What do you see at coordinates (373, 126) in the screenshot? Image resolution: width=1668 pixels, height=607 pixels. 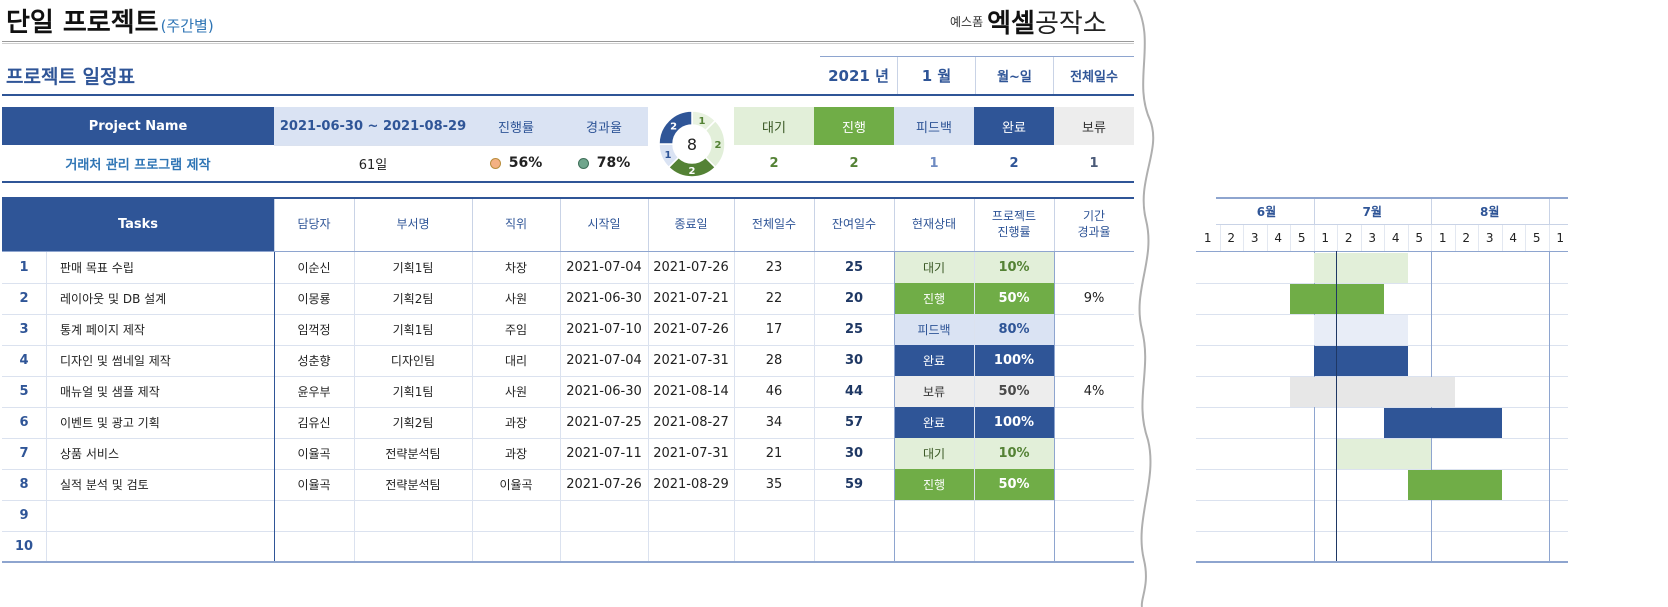 I see `period-cell: 2021-06-30 ~ 2021-08-29` at bounding box center [373, 126].